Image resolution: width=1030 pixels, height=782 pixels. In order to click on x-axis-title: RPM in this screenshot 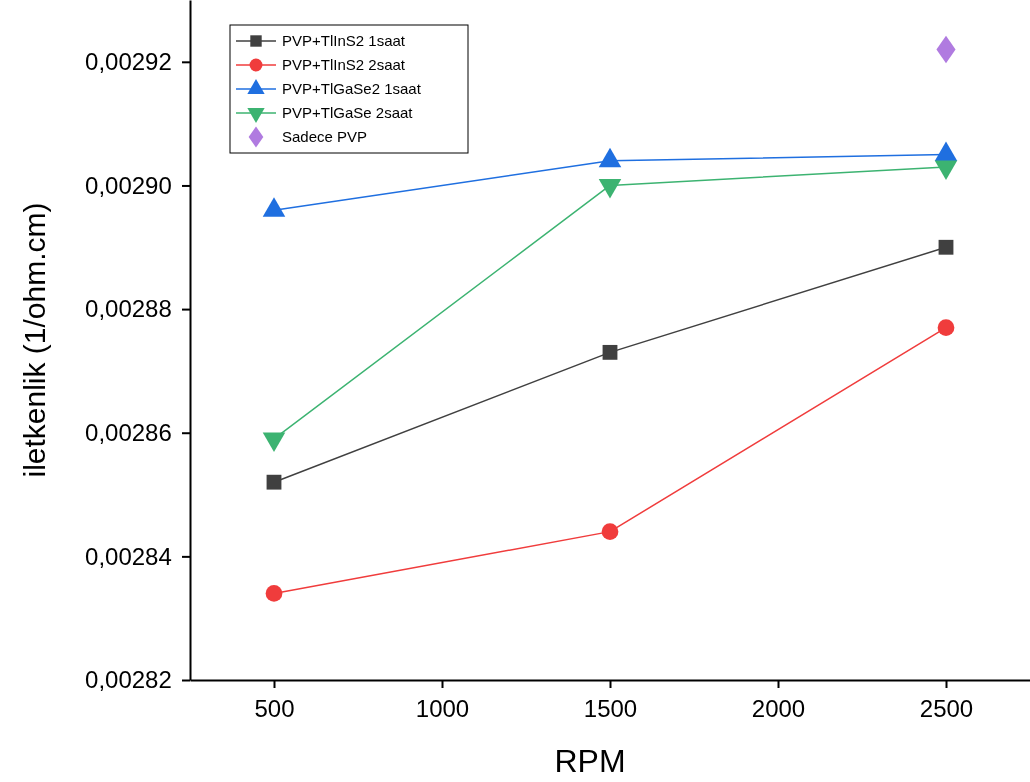, I will do `click(590, 761)`.